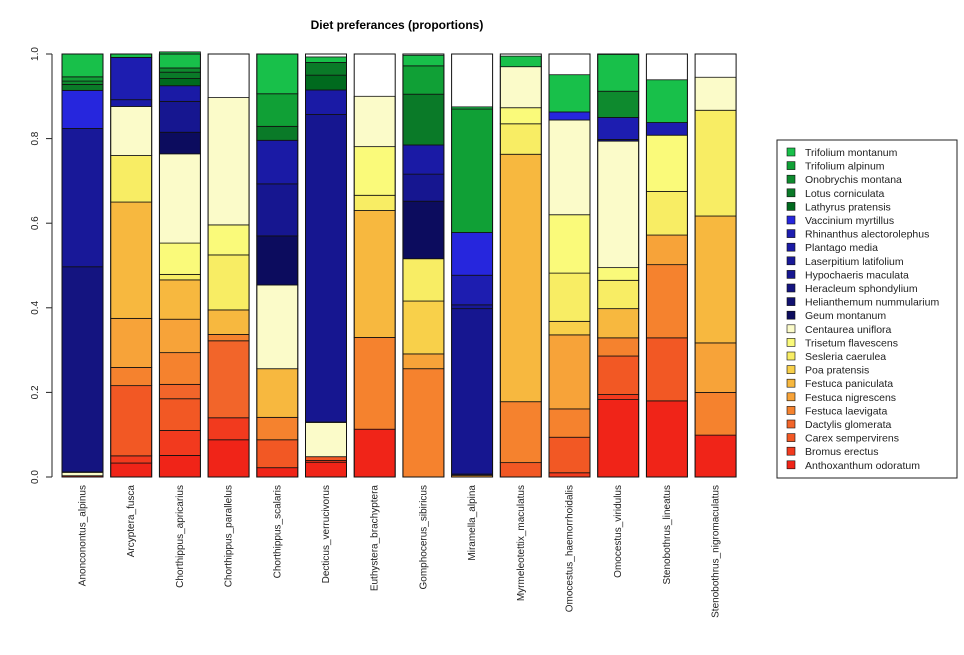  Describe the element at coordinates (180, 536) in the screenshot. I see `x-tick-label: Chorthippus_apricarius` at that location.